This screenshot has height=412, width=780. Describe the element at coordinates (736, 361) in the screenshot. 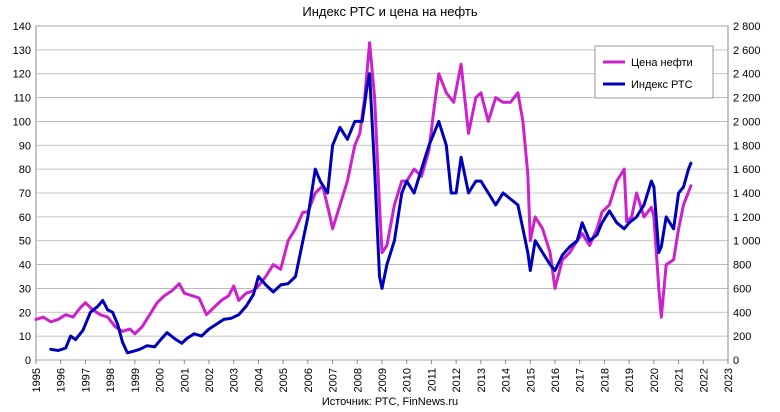

I see `right-tick-label: 0` at that location.